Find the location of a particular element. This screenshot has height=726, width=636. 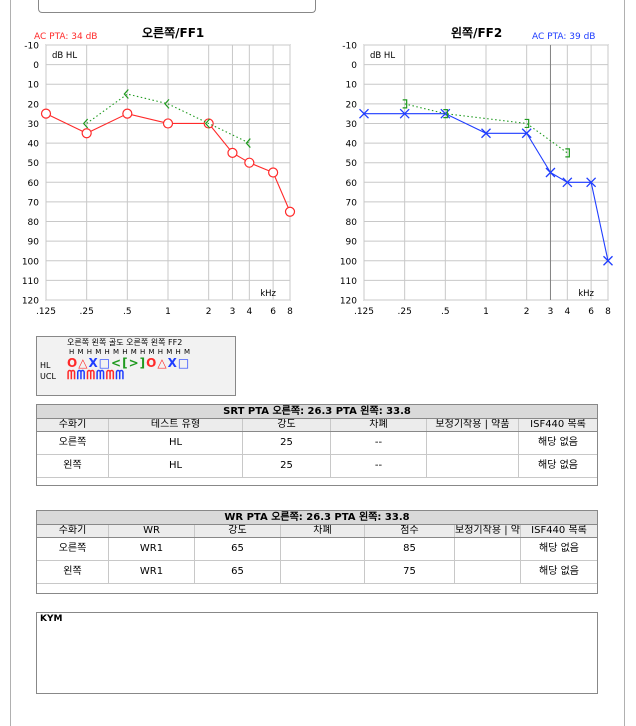

table-cell: 85 is located at coordinates (410, 549).